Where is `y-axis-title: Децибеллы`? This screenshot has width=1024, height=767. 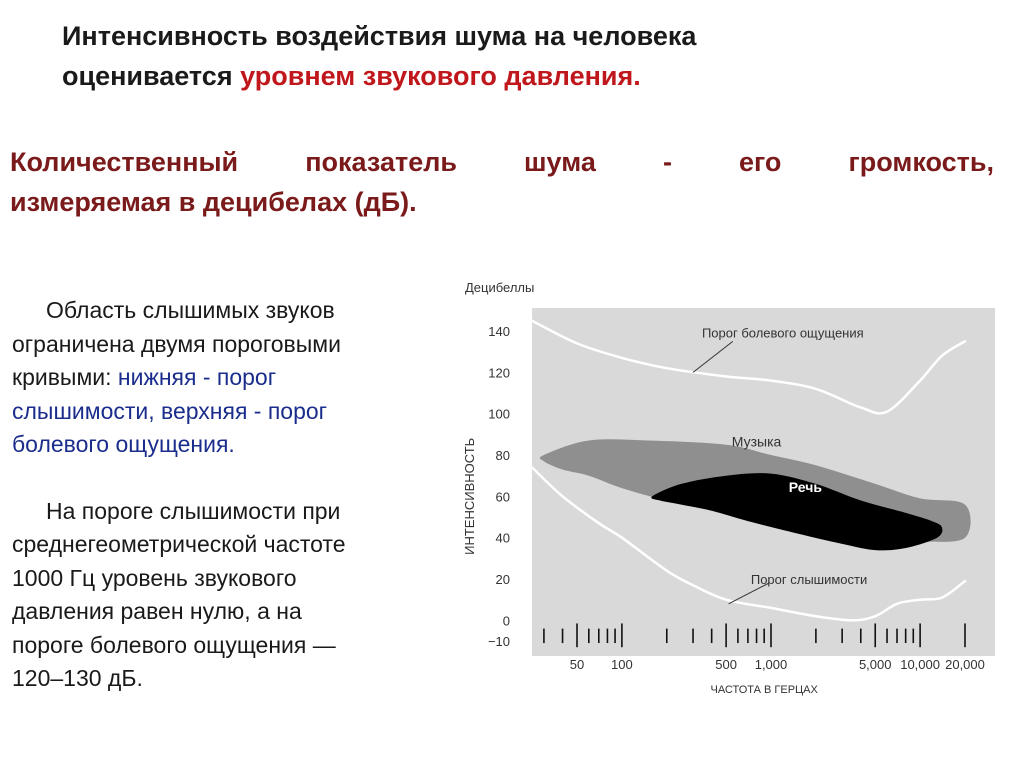 y-axis-title: Децибеллы is located at coordinates (499, 287).